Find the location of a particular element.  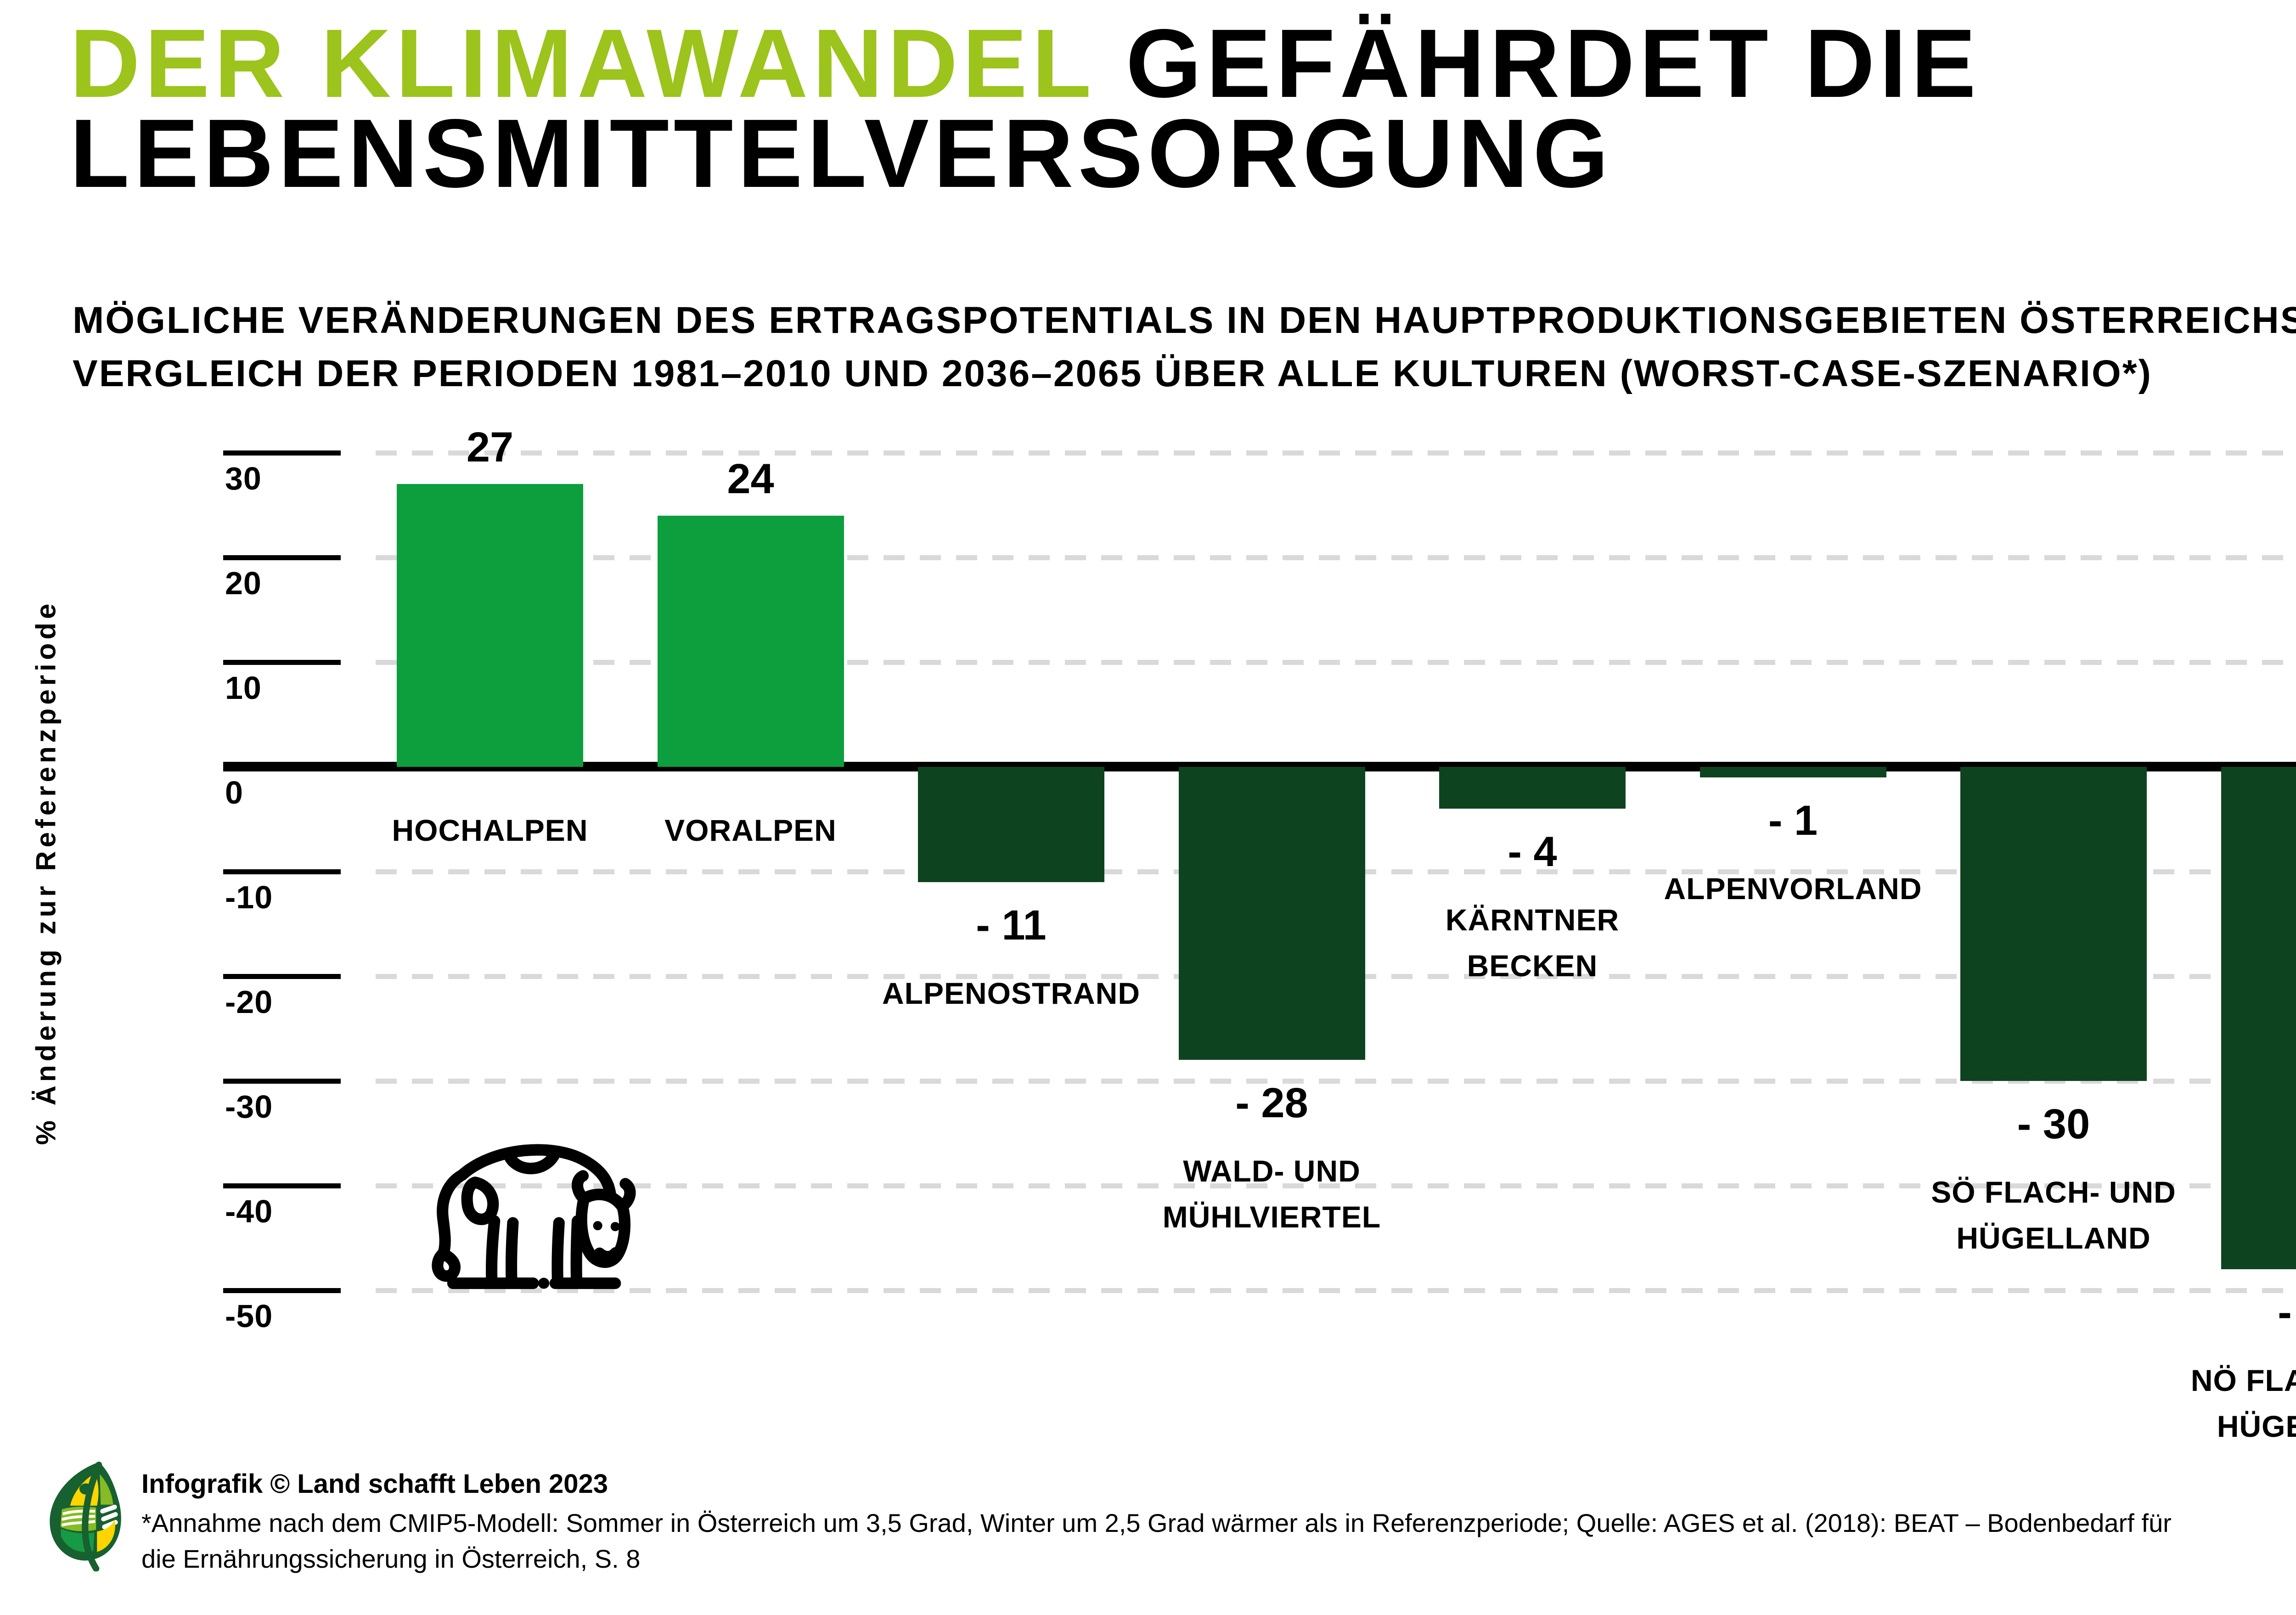

bar-category-label-line: HOCHALPEN is located at coordinates (490, 830).